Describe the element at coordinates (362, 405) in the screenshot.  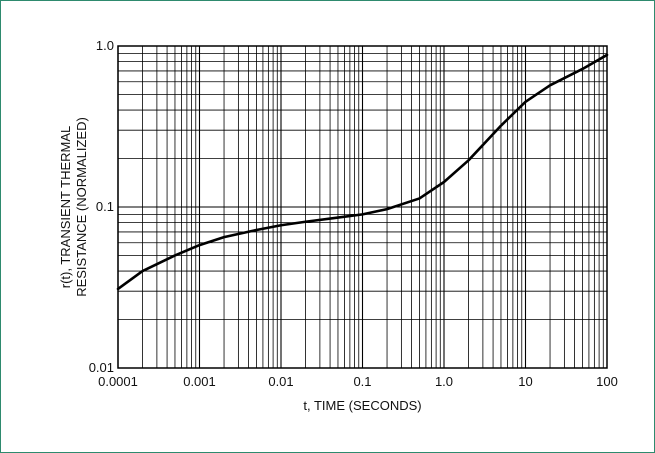
I see `x-axis-label: t, TIME (SECONDS)` at that location.